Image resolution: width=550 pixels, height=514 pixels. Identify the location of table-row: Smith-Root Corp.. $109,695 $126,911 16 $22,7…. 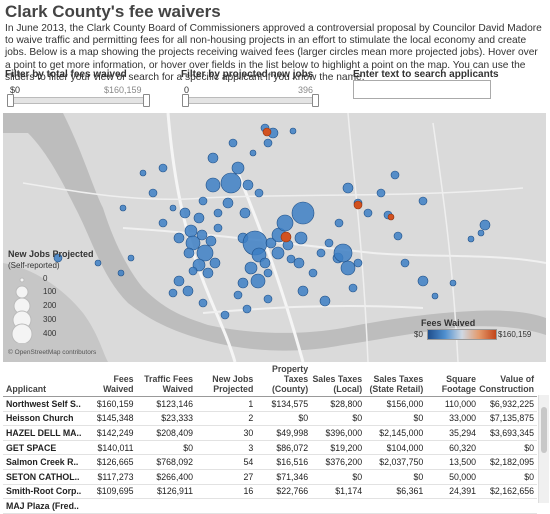
(270, 492).